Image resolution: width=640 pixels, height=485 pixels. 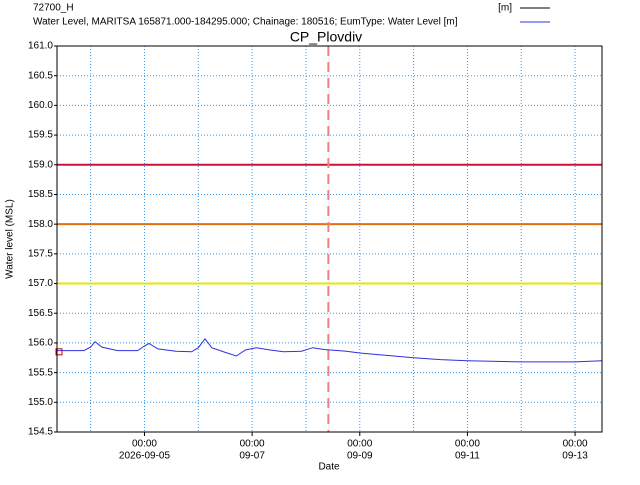 I want to click on y-tick-label: 154.5, so click(x=40, y=432).